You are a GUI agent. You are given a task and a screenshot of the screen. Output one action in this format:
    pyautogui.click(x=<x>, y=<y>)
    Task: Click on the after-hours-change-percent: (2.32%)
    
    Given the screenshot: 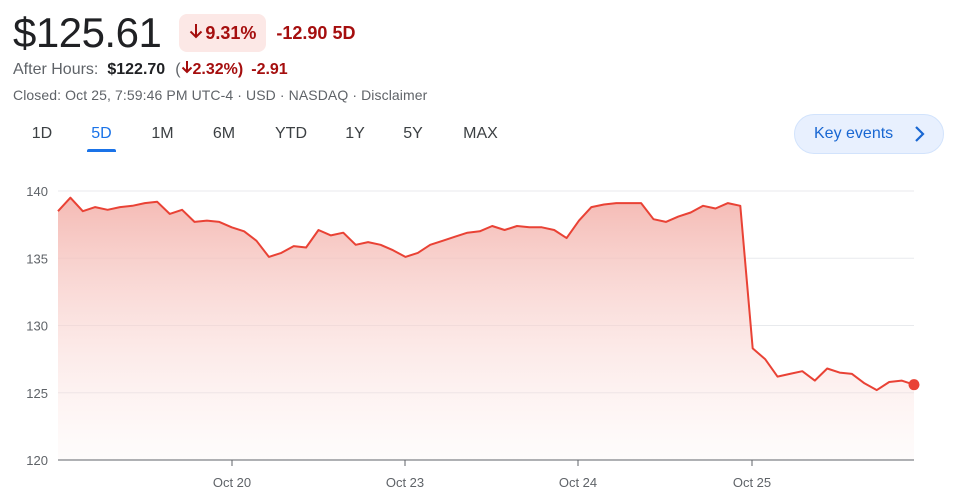 What is the action you would take?
    pyautogui.click(x=209, y=69)
    